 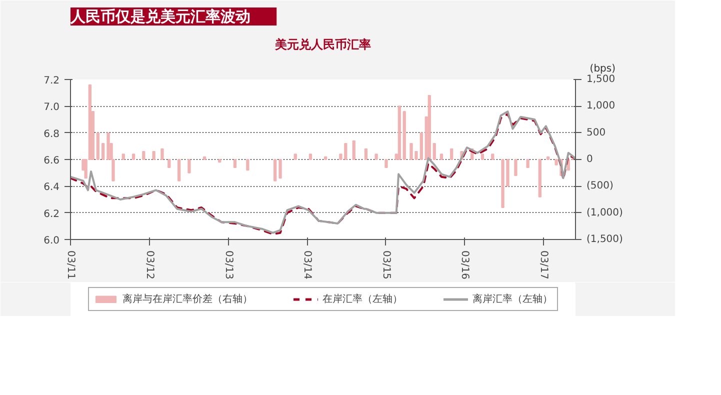 I want to click on x-tick-label: 03/15, so click(x=386, y=265).